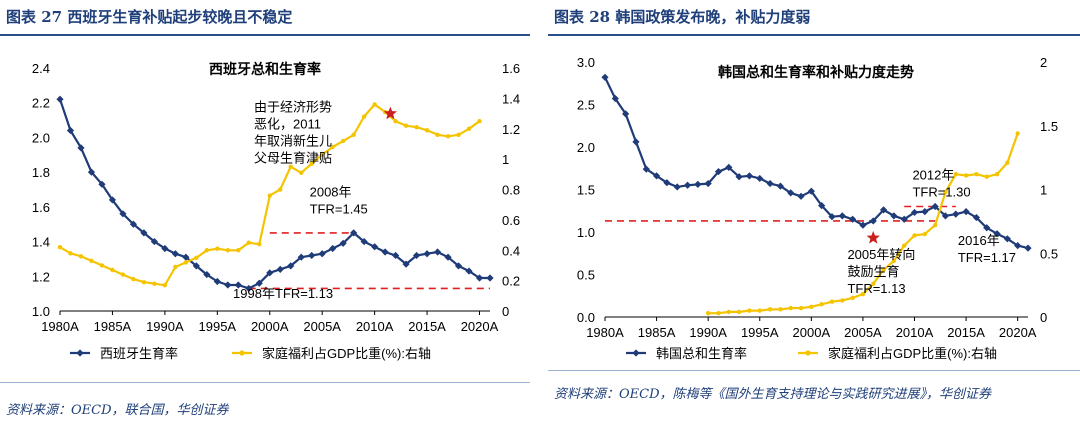  Describe the element at coordinates (876, 288) in the screenshot. I see `annotation-line: TFR=1.13` at that location.